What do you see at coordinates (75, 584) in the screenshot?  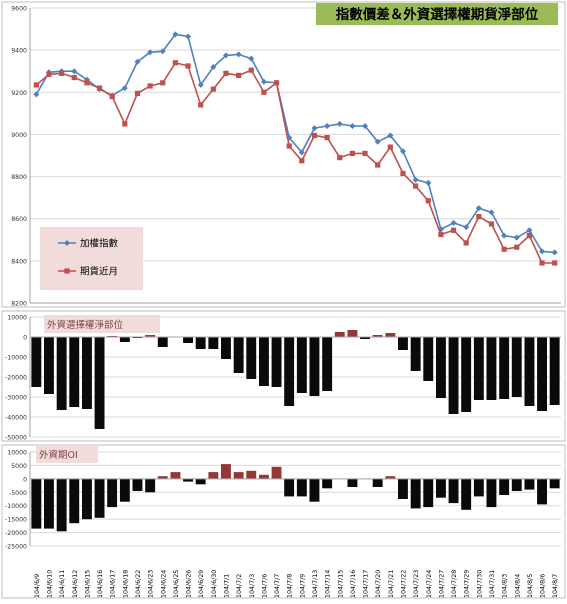 I see `x-tick-label: 104/6/12` at bounding box center [75, 584].